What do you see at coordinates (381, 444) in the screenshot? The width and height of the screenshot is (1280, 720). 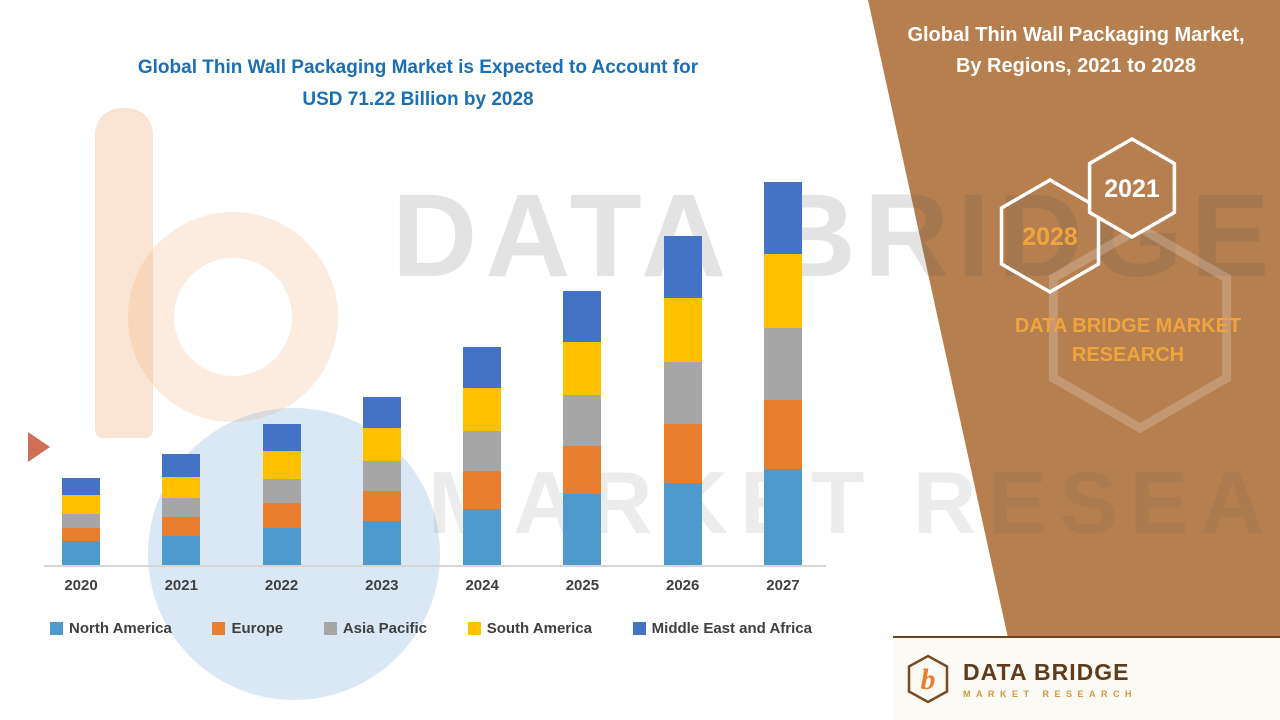 I see `bar-segment-south-america-2023` at bounding box center [381, 444].